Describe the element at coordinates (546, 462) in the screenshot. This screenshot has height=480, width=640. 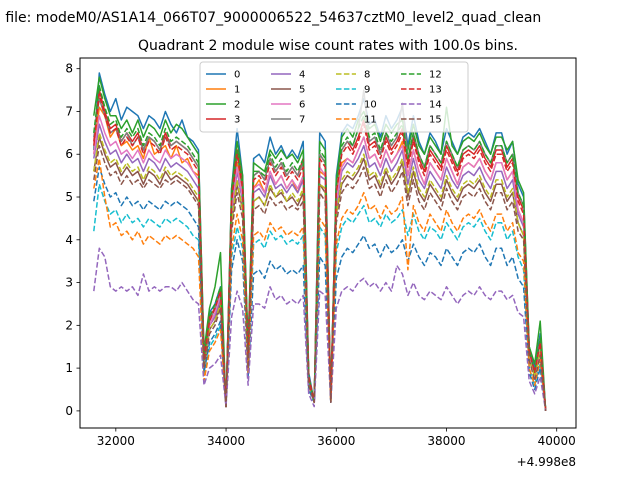
I see `x-axis-offset-label: +4.998e8` at that location.